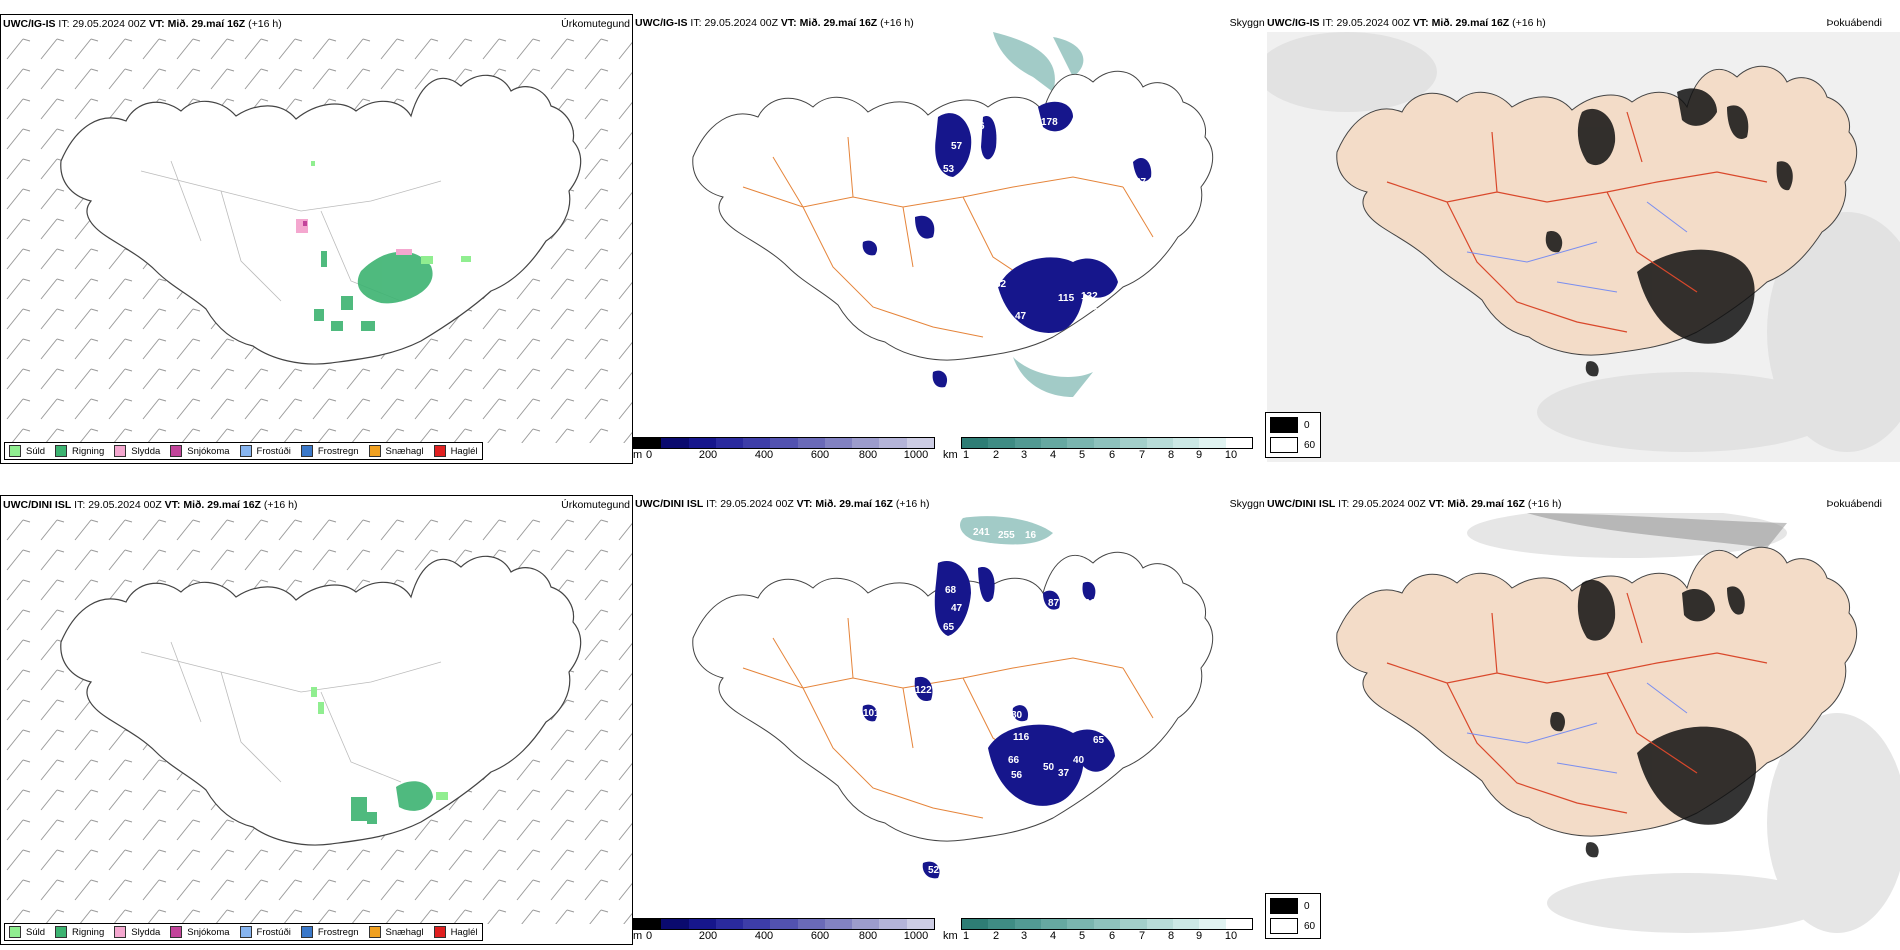 This screenshot has height=950, width=1900. What do you see at coordinates (950, 936) in the screenshot?
I see `visibility-unit: km` at bounding box center [950, 936].